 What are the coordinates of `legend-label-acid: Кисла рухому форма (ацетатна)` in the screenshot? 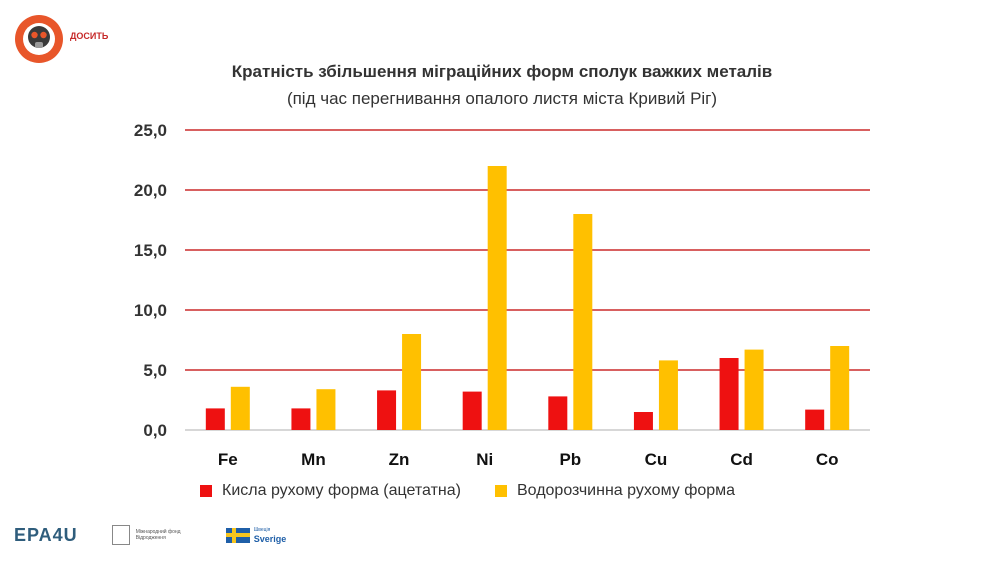 It's located at (341, 490).